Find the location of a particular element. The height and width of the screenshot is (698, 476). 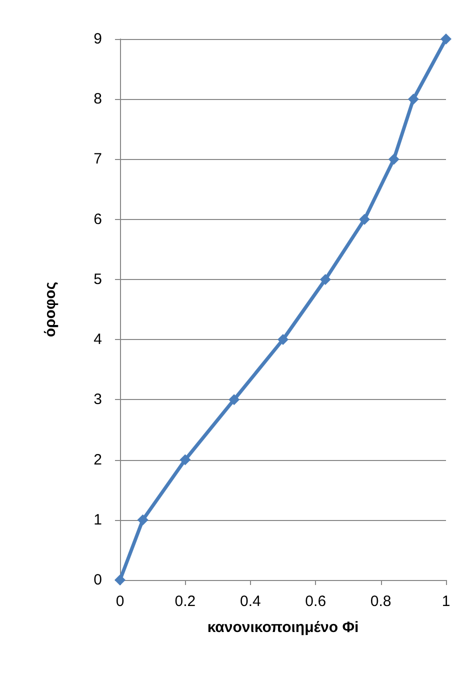

y-tick-label: 7 is located at coordinates (98, 159).